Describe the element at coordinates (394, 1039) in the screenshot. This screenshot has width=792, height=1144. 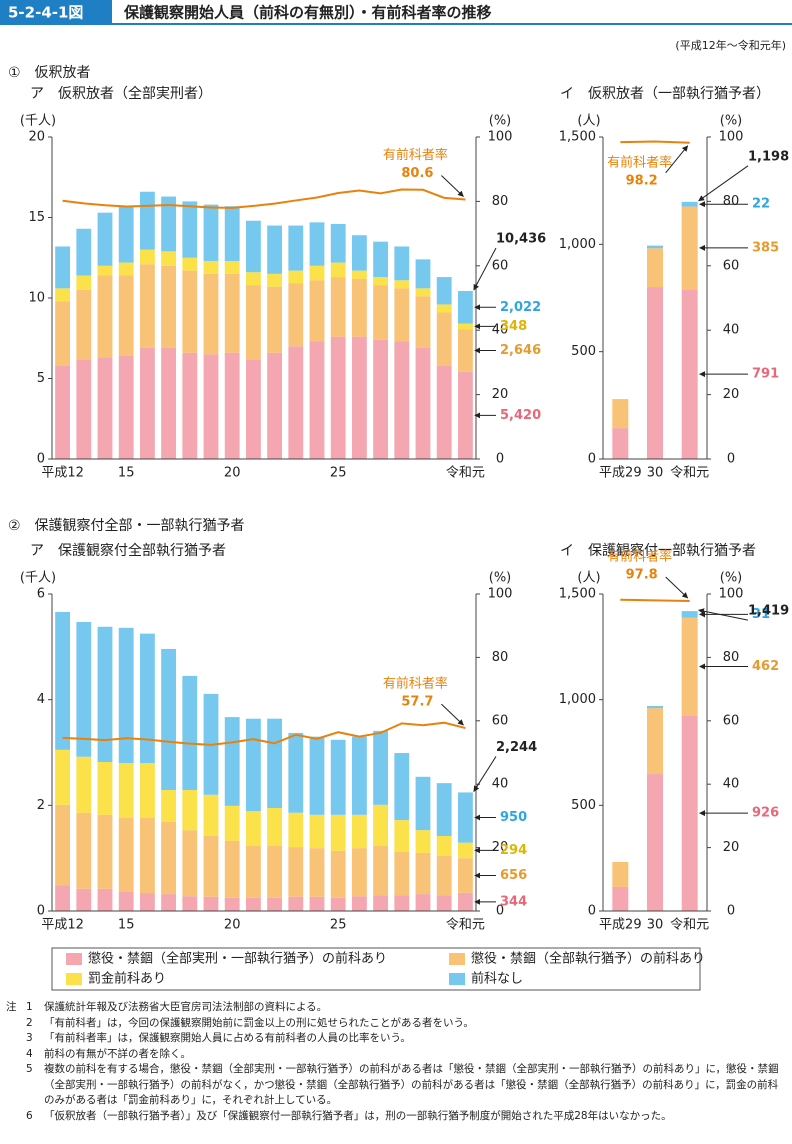
I see `note: 3 「有前科者率」は，保護観察開始人員に占める有前科者の人員の比率をいう。` at that location.